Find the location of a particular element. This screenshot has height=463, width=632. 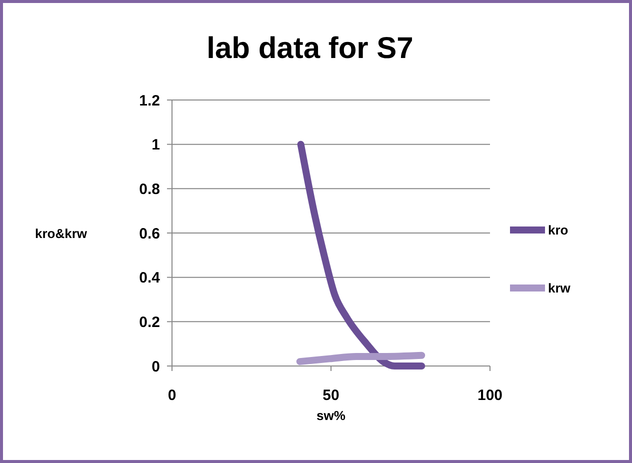

x-tick-label: 0 is located at coordinates (172, 395).